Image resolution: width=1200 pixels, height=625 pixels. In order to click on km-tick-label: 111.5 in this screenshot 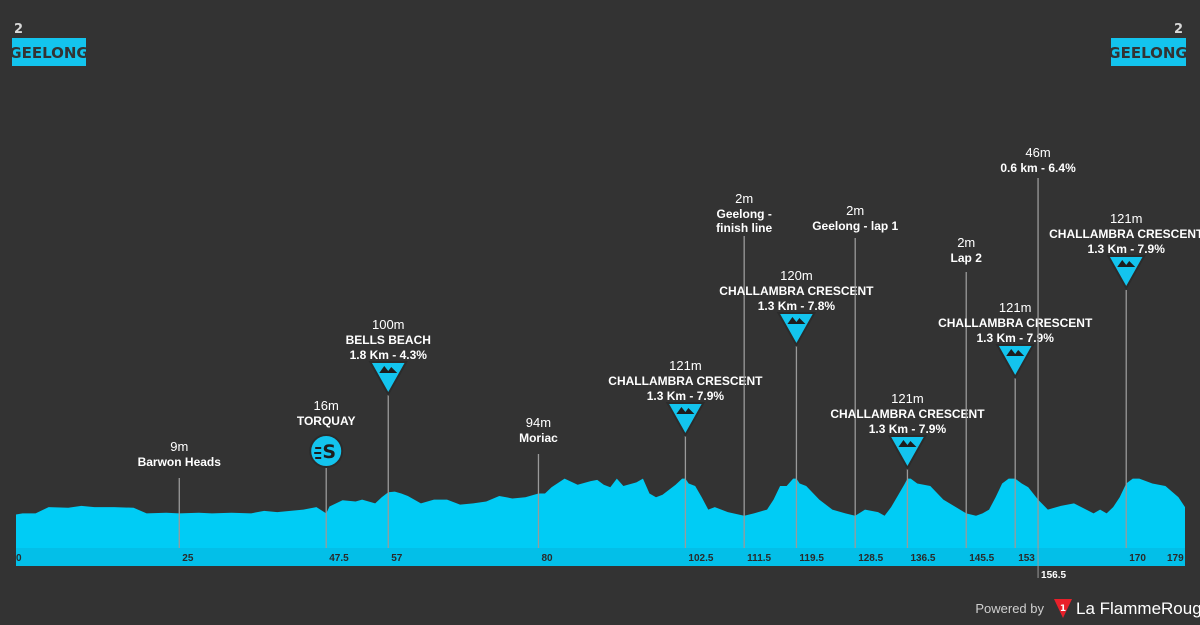, I will do `click(759, 558)`.